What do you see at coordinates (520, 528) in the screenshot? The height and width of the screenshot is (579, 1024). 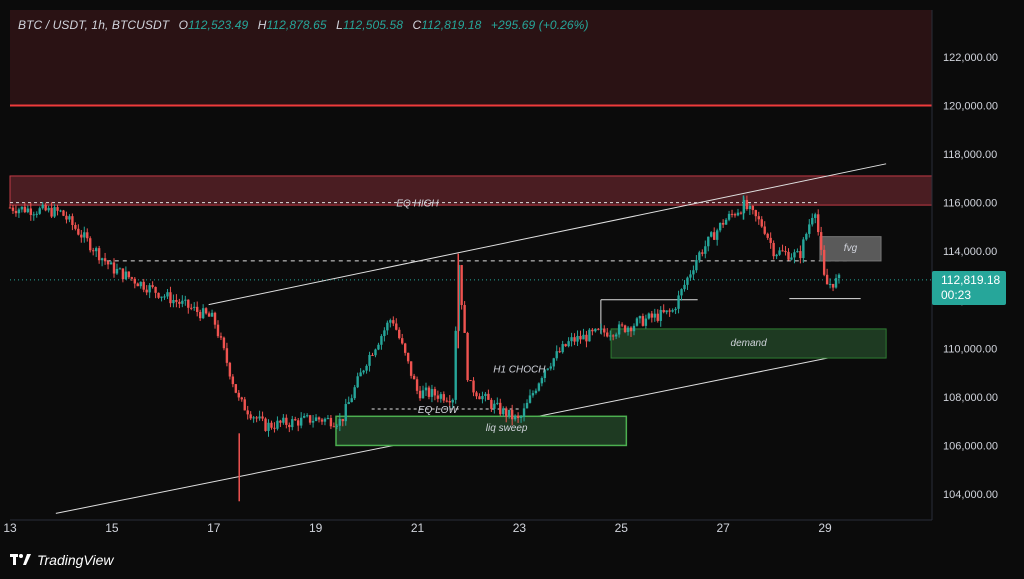 I see `x-tick-label: 23` at bounding box center [520, 528].